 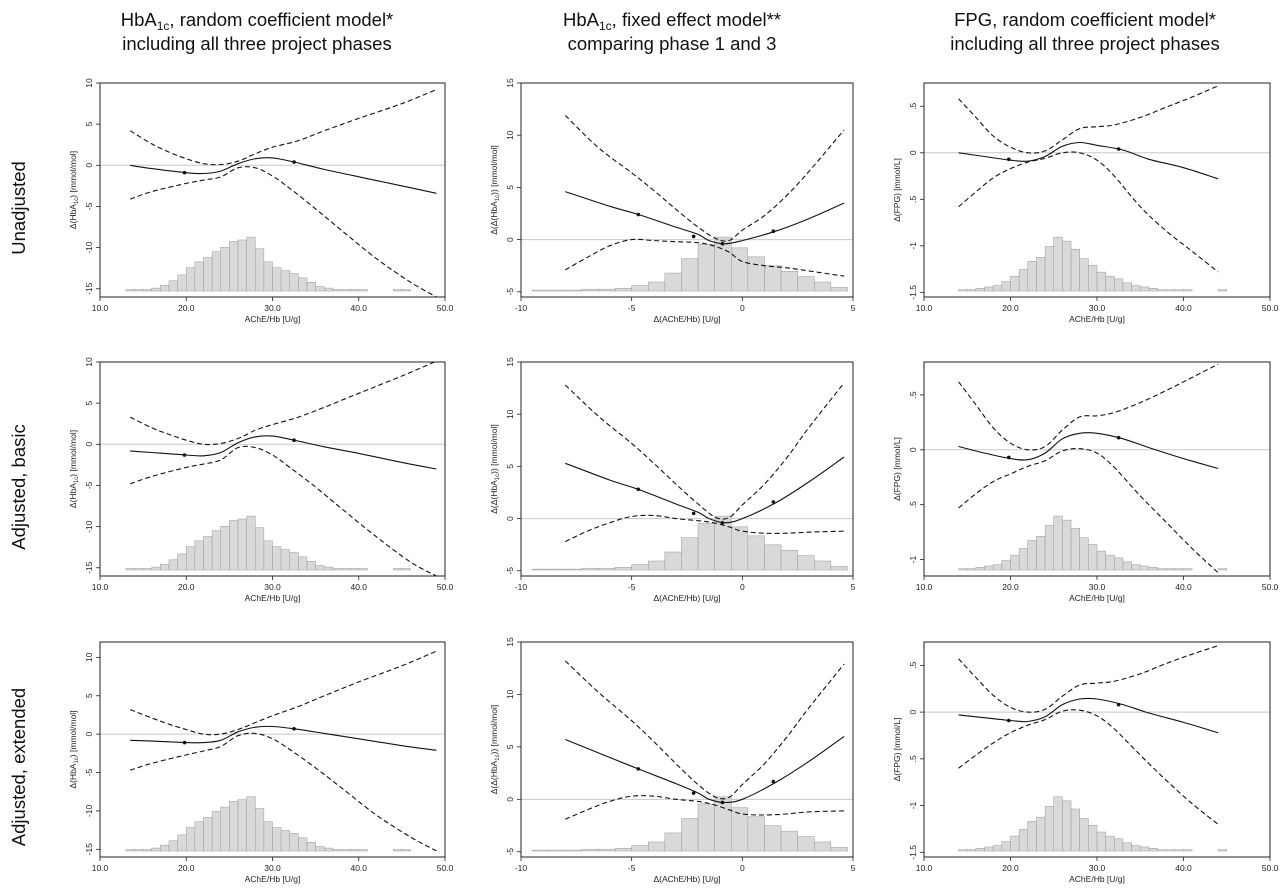 I want to click on panel-4-x-tick-label: 50.0, so click(x=445, y=587).